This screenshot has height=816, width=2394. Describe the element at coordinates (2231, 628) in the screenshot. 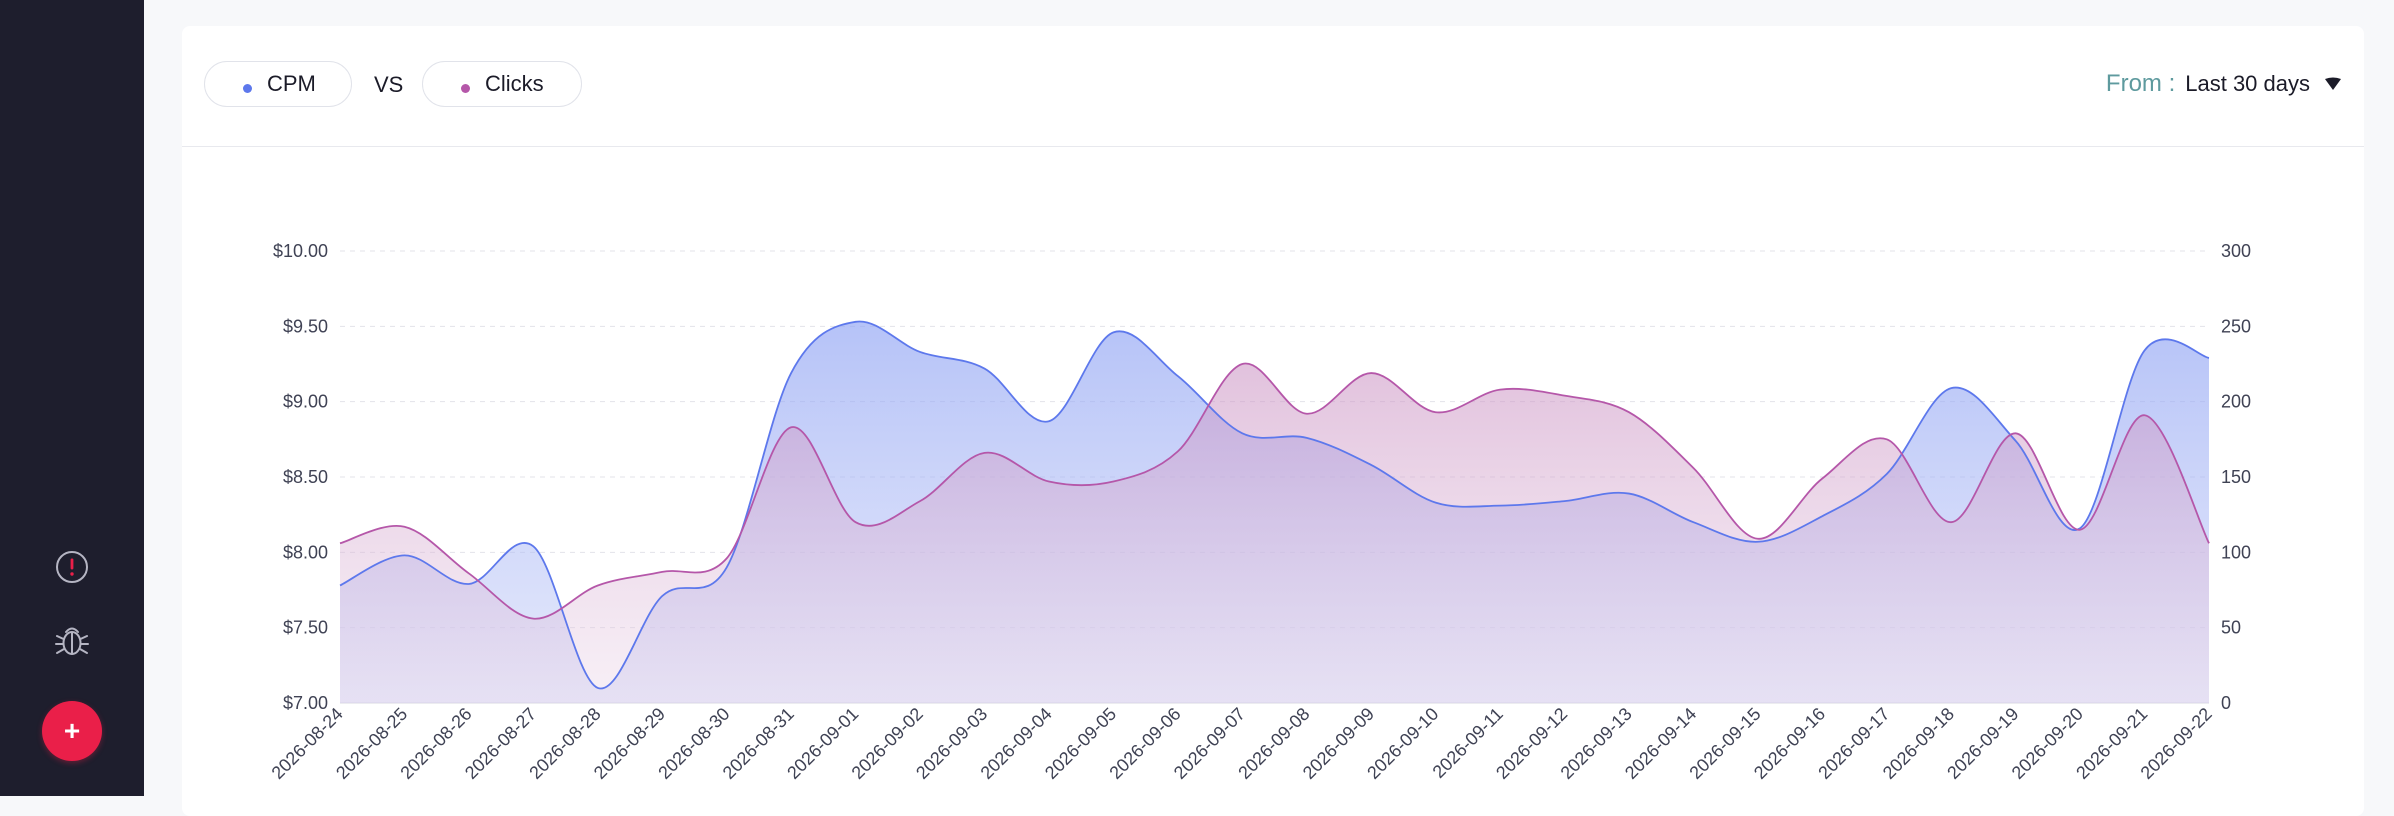

I see `y-right-tick-label: 50` at that location.